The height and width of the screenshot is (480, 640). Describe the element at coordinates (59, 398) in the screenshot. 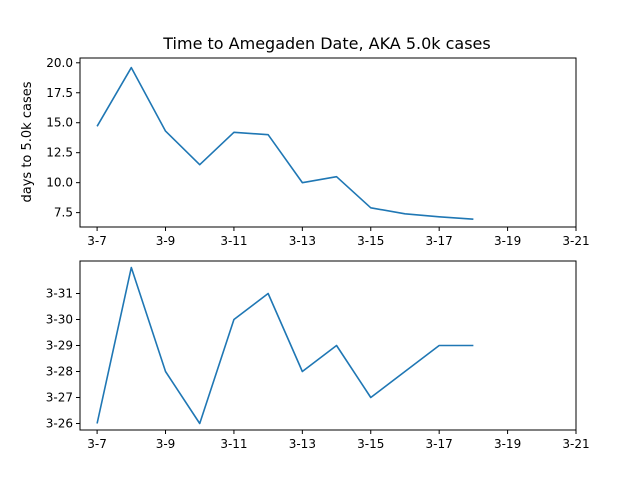

I see `y-tick-label: 3-27` at that location.